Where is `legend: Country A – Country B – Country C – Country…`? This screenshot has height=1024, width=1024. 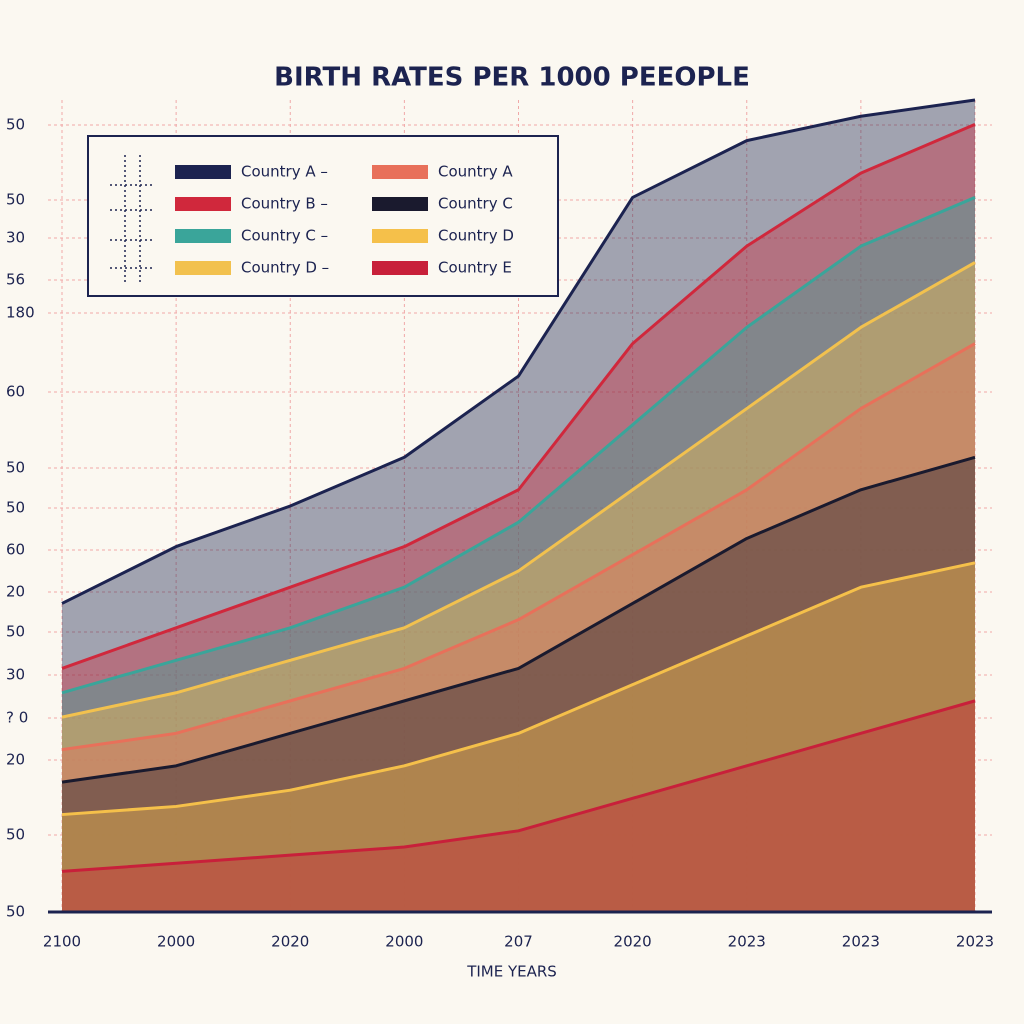 legend: Country A – Country B – Country C – Country… is located at coordinates (323, 216).